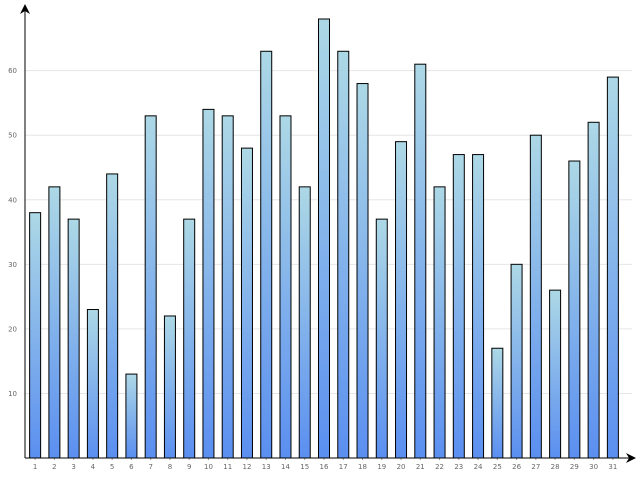 This screenshot has height=480, width=640. What do you see at coordinates (439, 467) in the screenshot?
I see `x-tick-label: 22` at bounding box center [439, 467].